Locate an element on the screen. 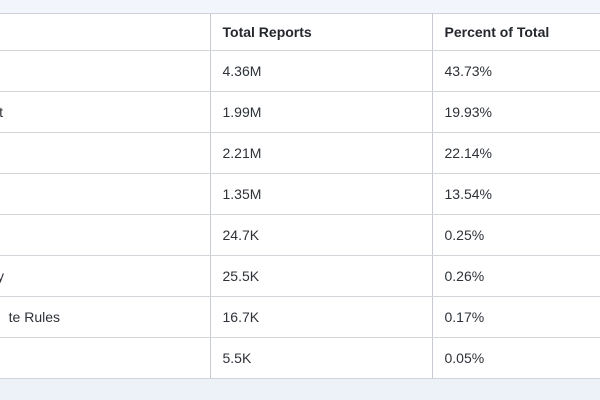  category-cell: y is located at coordinates (105, 276).